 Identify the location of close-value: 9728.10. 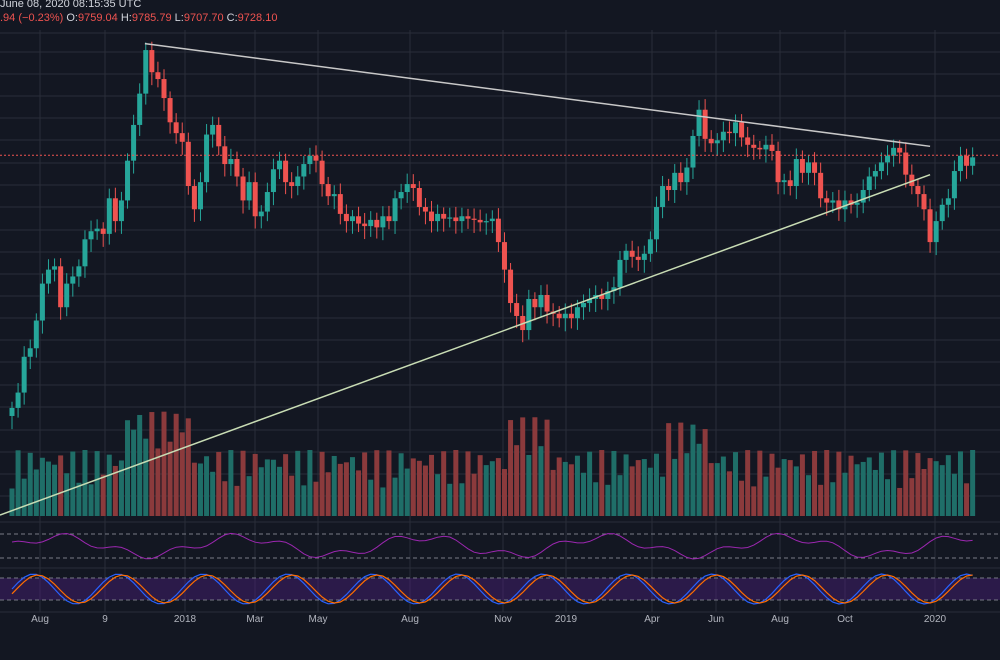
(257, 18).